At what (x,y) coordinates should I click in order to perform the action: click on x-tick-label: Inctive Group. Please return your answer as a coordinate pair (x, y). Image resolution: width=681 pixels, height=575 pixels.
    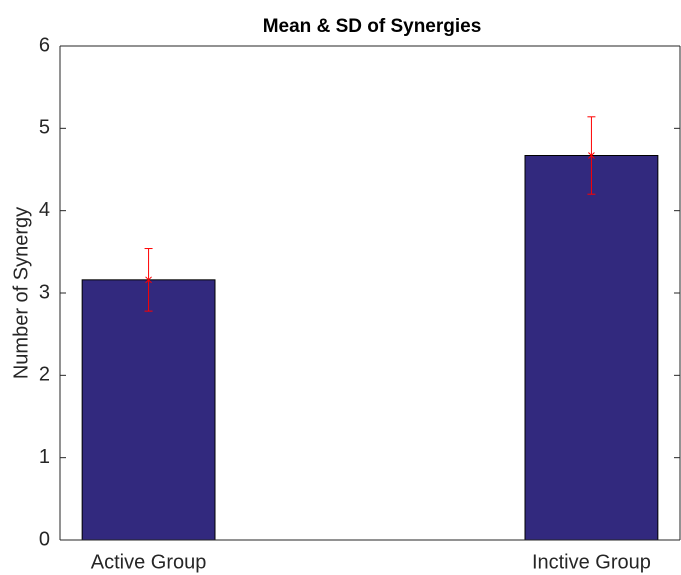
    Looking at the image, I should click on (591, 562).